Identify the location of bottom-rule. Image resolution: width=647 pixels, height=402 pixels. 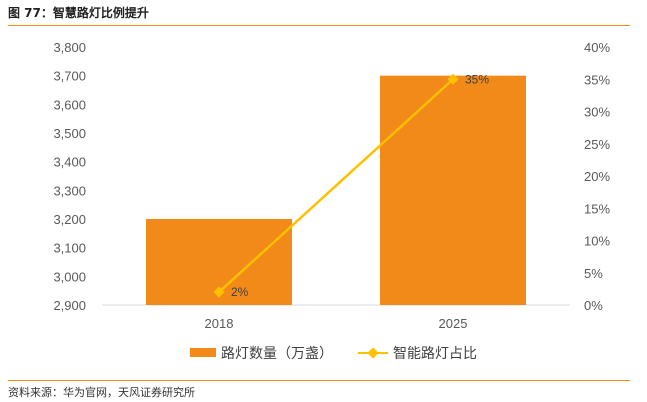
(319, 380).